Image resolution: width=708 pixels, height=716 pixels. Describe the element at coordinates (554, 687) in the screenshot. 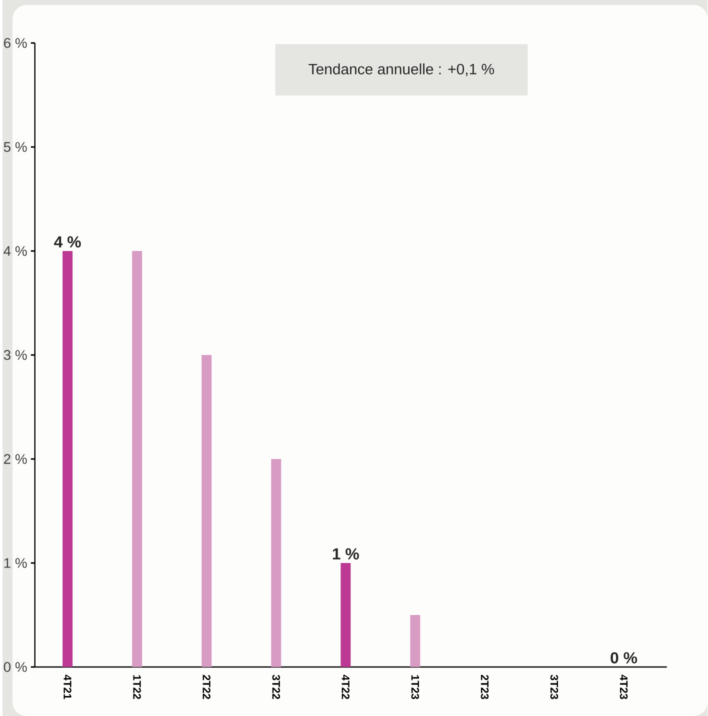

I see `x-tick-label: 3T23` at that location.